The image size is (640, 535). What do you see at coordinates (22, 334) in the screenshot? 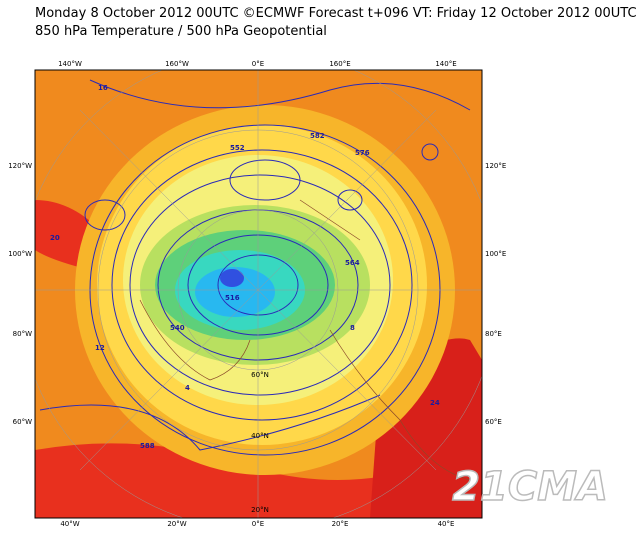
I see `lon-label: 80°W` at bounding box center [22, 334].